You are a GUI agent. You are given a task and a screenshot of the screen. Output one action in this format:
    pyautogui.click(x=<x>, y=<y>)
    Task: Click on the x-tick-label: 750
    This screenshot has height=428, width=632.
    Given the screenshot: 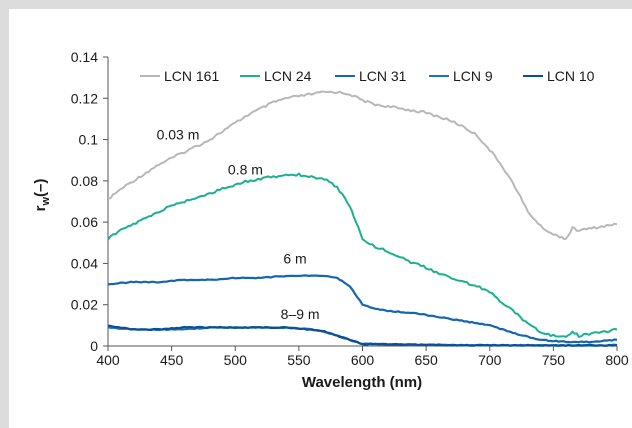 What is the action you would take?
    pyautogui.click(x=554, y=360)
    